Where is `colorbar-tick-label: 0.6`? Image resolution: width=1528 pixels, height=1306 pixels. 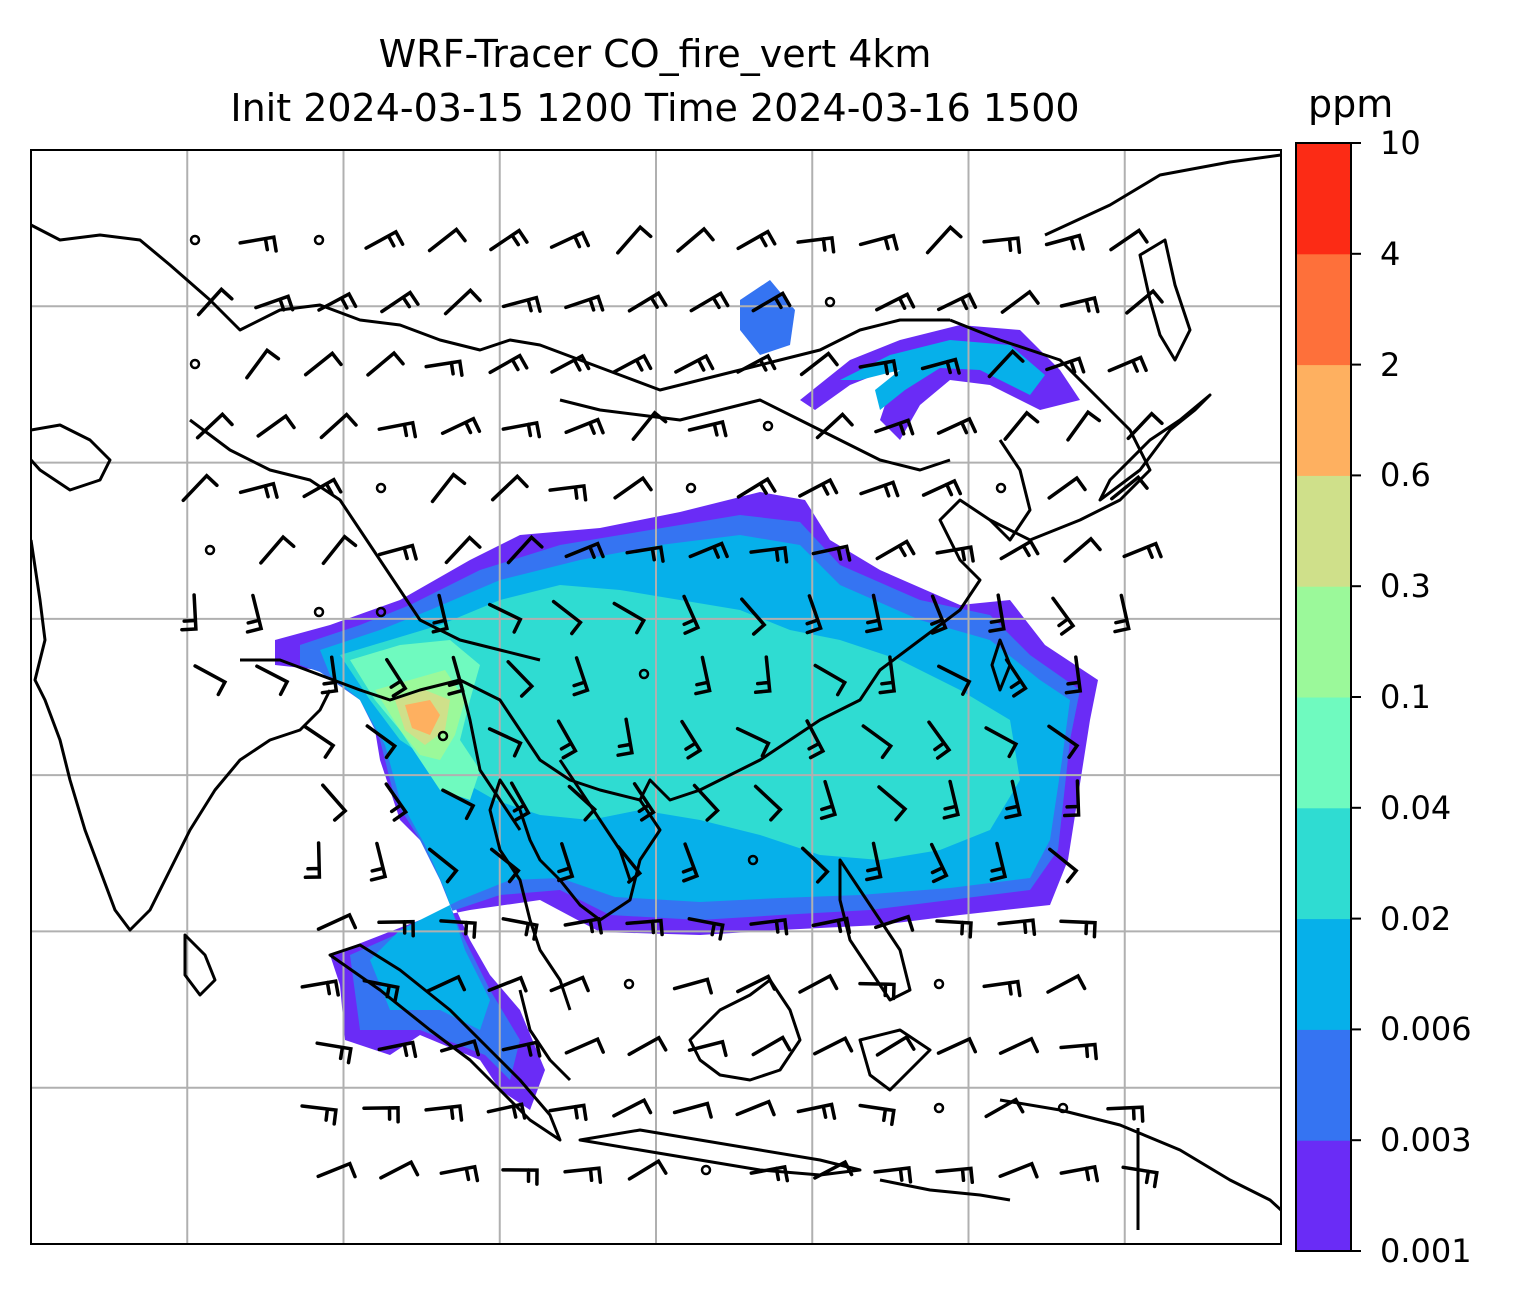
colorbar-tick-label: 0.6 is located at coordinates (1405, 475).